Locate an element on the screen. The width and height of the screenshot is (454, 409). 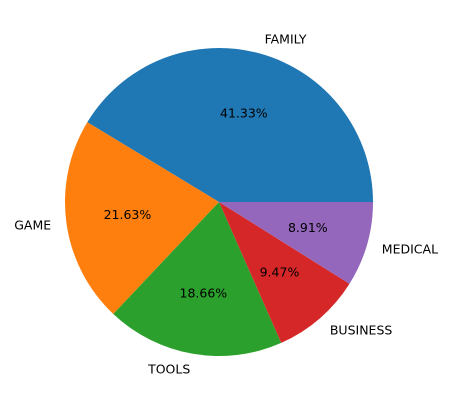
pie-percent-label-business: 9.47% is located at coordinates (280, 271).